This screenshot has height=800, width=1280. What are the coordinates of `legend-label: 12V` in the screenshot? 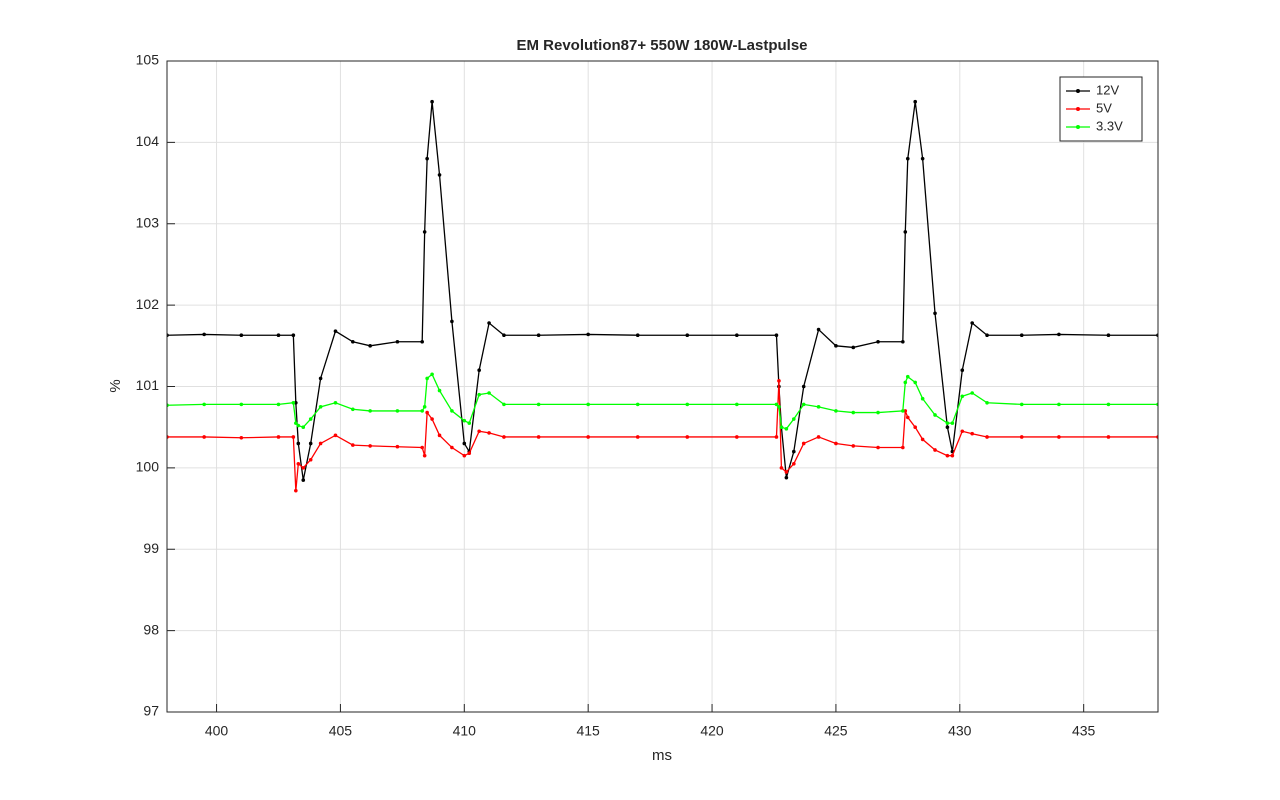 It's located at (1107, 89).